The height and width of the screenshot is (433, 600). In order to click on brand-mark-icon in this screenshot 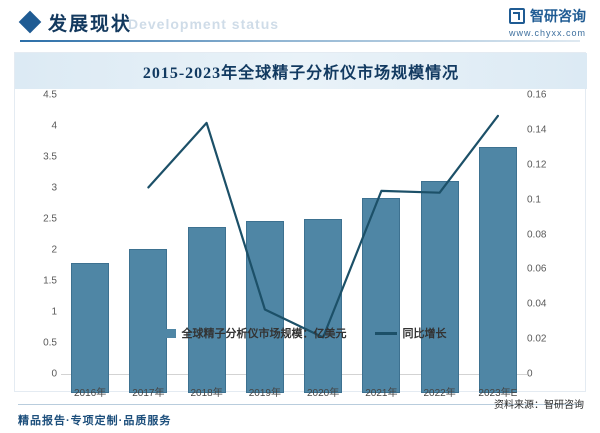, I will do `click(517, 16)`.